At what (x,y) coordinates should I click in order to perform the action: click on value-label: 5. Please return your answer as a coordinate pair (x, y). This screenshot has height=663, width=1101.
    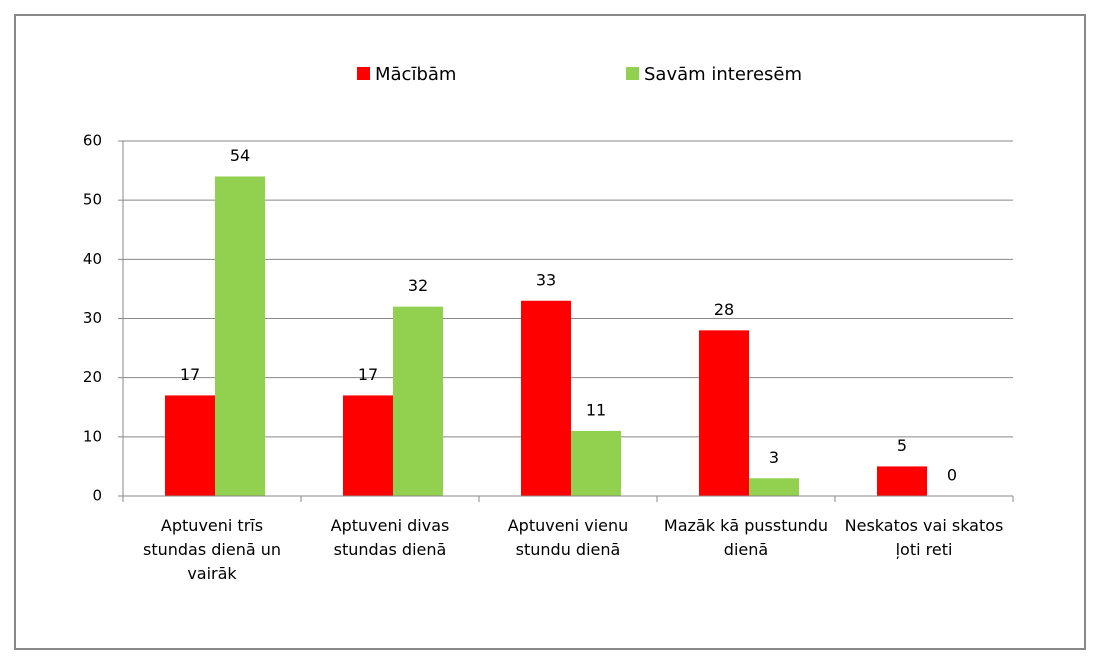
    Looking at the image, I should click on (902, 445).